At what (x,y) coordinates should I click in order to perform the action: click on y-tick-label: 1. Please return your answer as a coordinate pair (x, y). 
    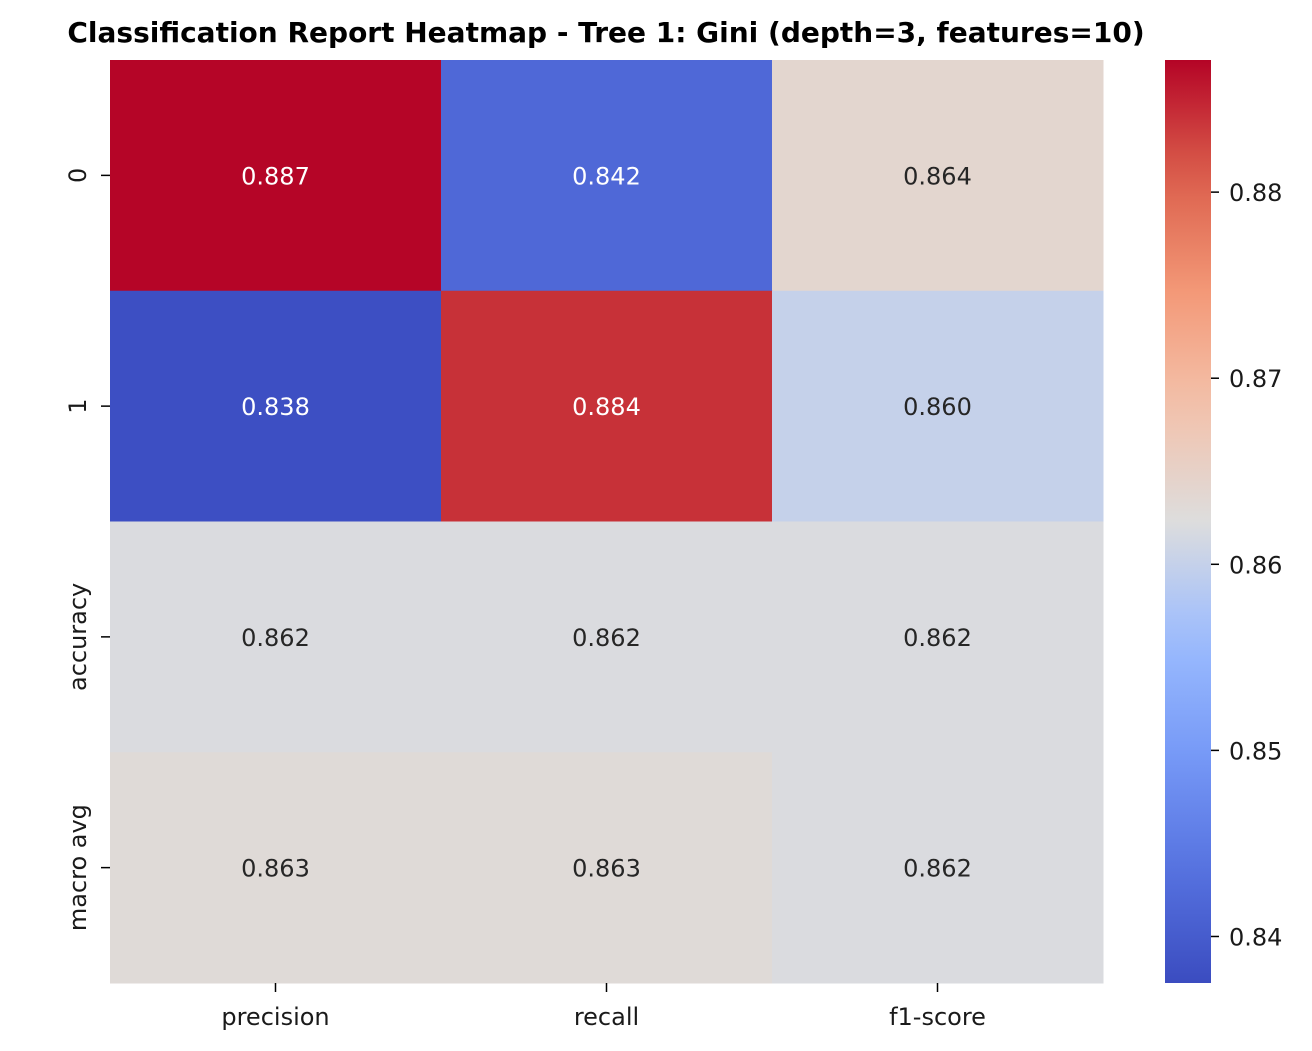
    Looking at the image, I should click on (78, 405).